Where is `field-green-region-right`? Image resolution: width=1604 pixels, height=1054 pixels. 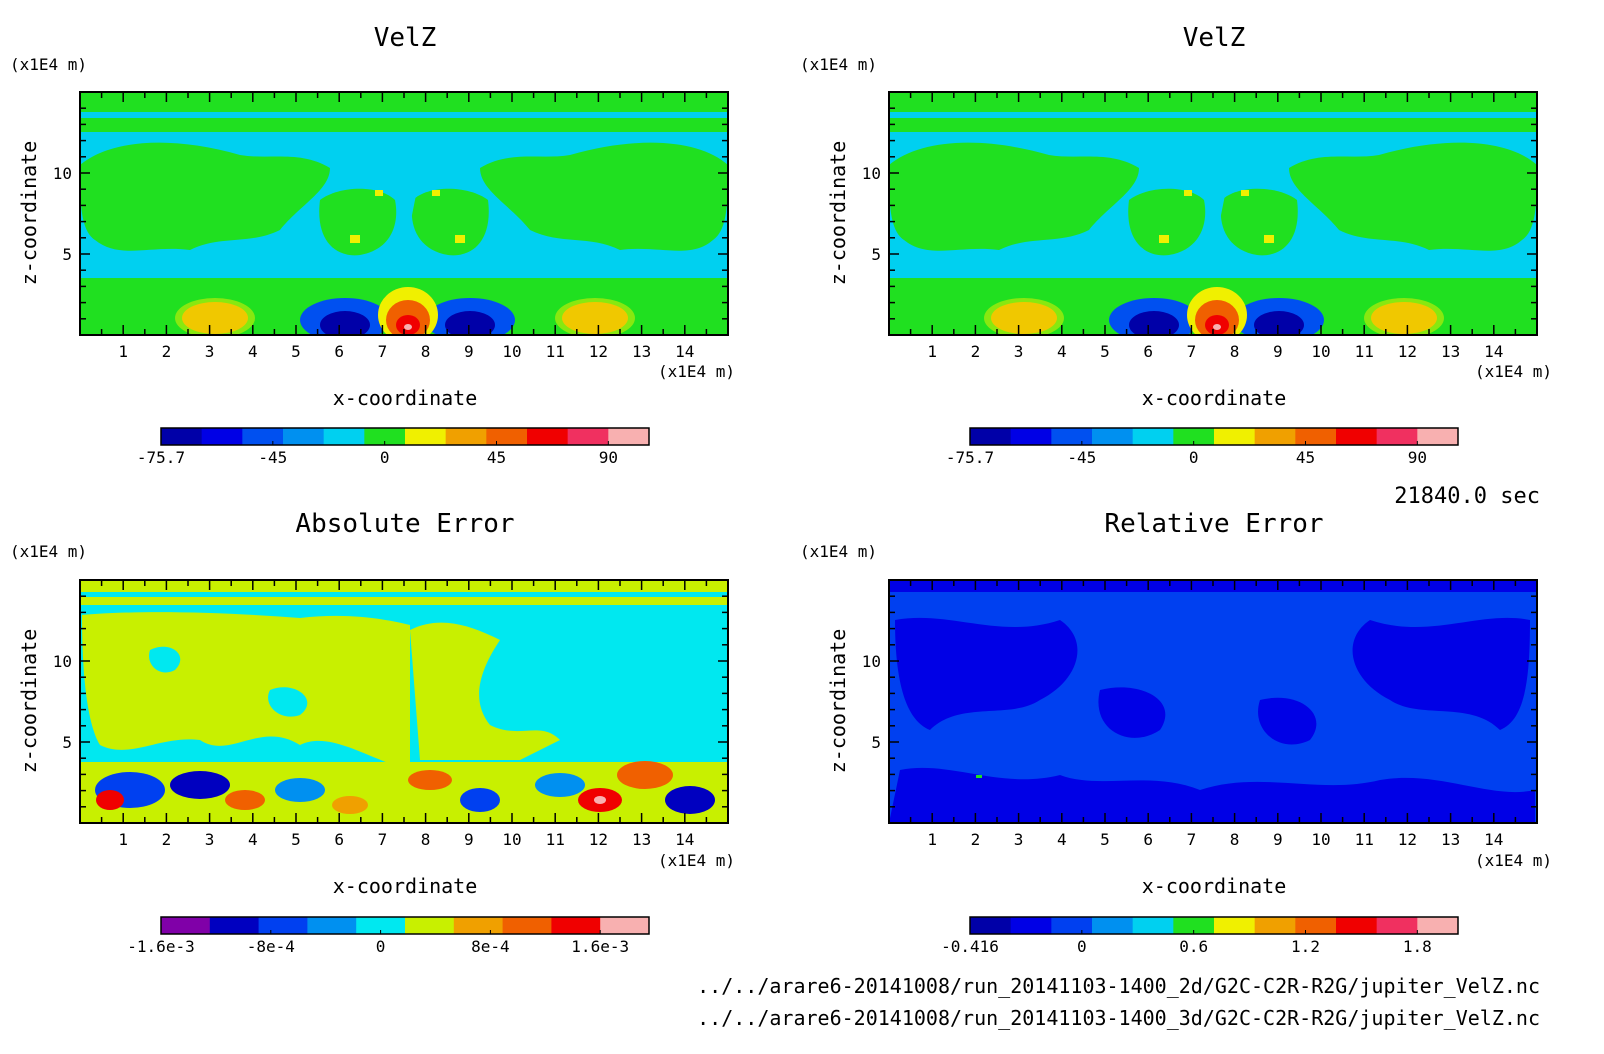 field-green-region-right is located at coordinates (1413, 196).